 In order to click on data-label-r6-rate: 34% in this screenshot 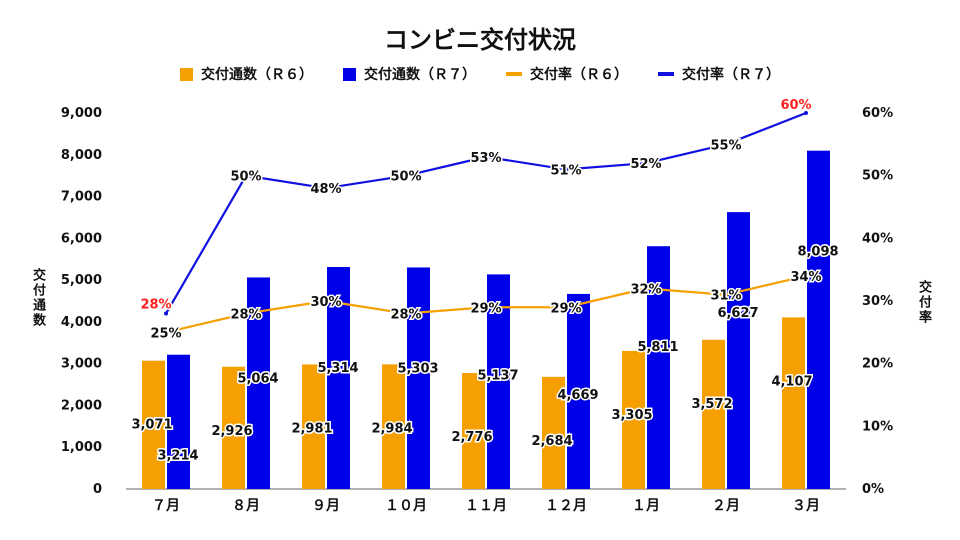, I will do `click(805, 277)`.